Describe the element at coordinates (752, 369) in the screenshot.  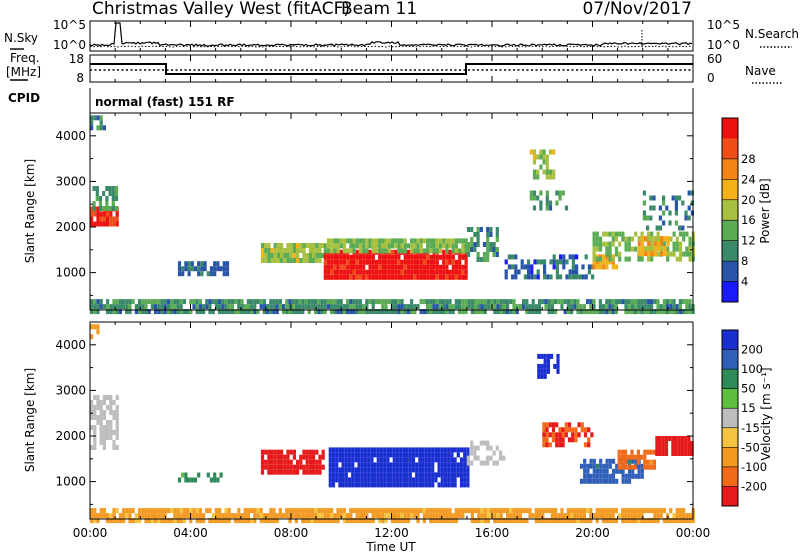
I see `colorbar-tick-label: 100` at that location.